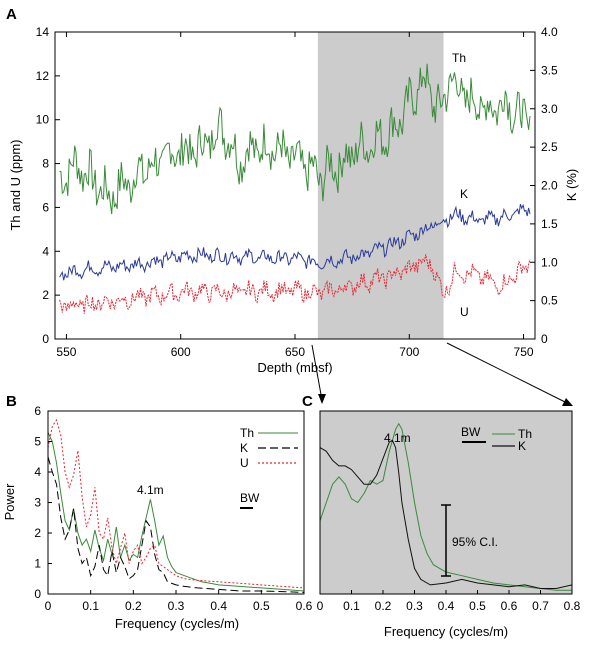 The image size is (591, 649). I want to click on c-x-ticks: 0 0.1 0.2 0.3 0.4 0.5 0.6 0.7 0.8, so click(449, 601).